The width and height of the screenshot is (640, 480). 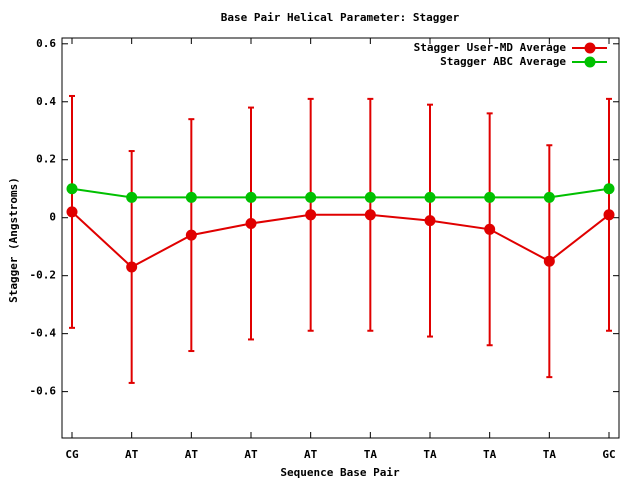 What do you see at coordinates (43, 391) in the screenshot?
I see `y-tick-label: -0.6` at bounding box center [43, 391].